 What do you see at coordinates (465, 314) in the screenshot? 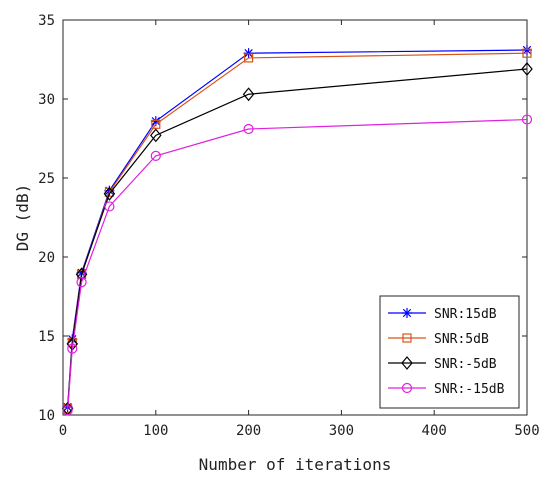
I see `legend-label: SNR:15dB` at bounding box center [465, 314].